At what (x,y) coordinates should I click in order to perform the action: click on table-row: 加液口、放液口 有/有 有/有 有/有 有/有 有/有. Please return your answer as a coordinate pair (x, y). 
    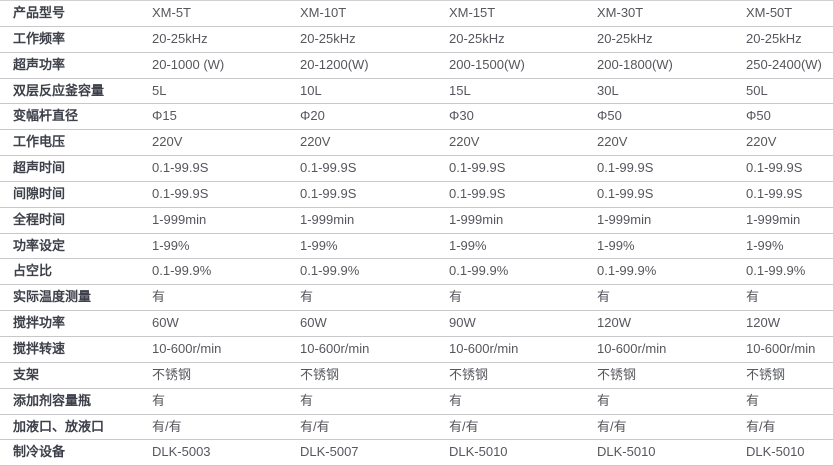
    Looking at the image, I should click on (416, 427).